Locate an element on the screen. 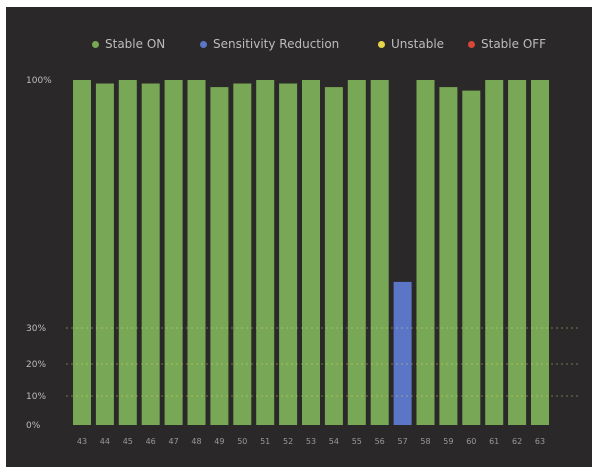 This screenshot has width=598, height=474. x-tick-label: 44 is located at coordinates (105, 441).